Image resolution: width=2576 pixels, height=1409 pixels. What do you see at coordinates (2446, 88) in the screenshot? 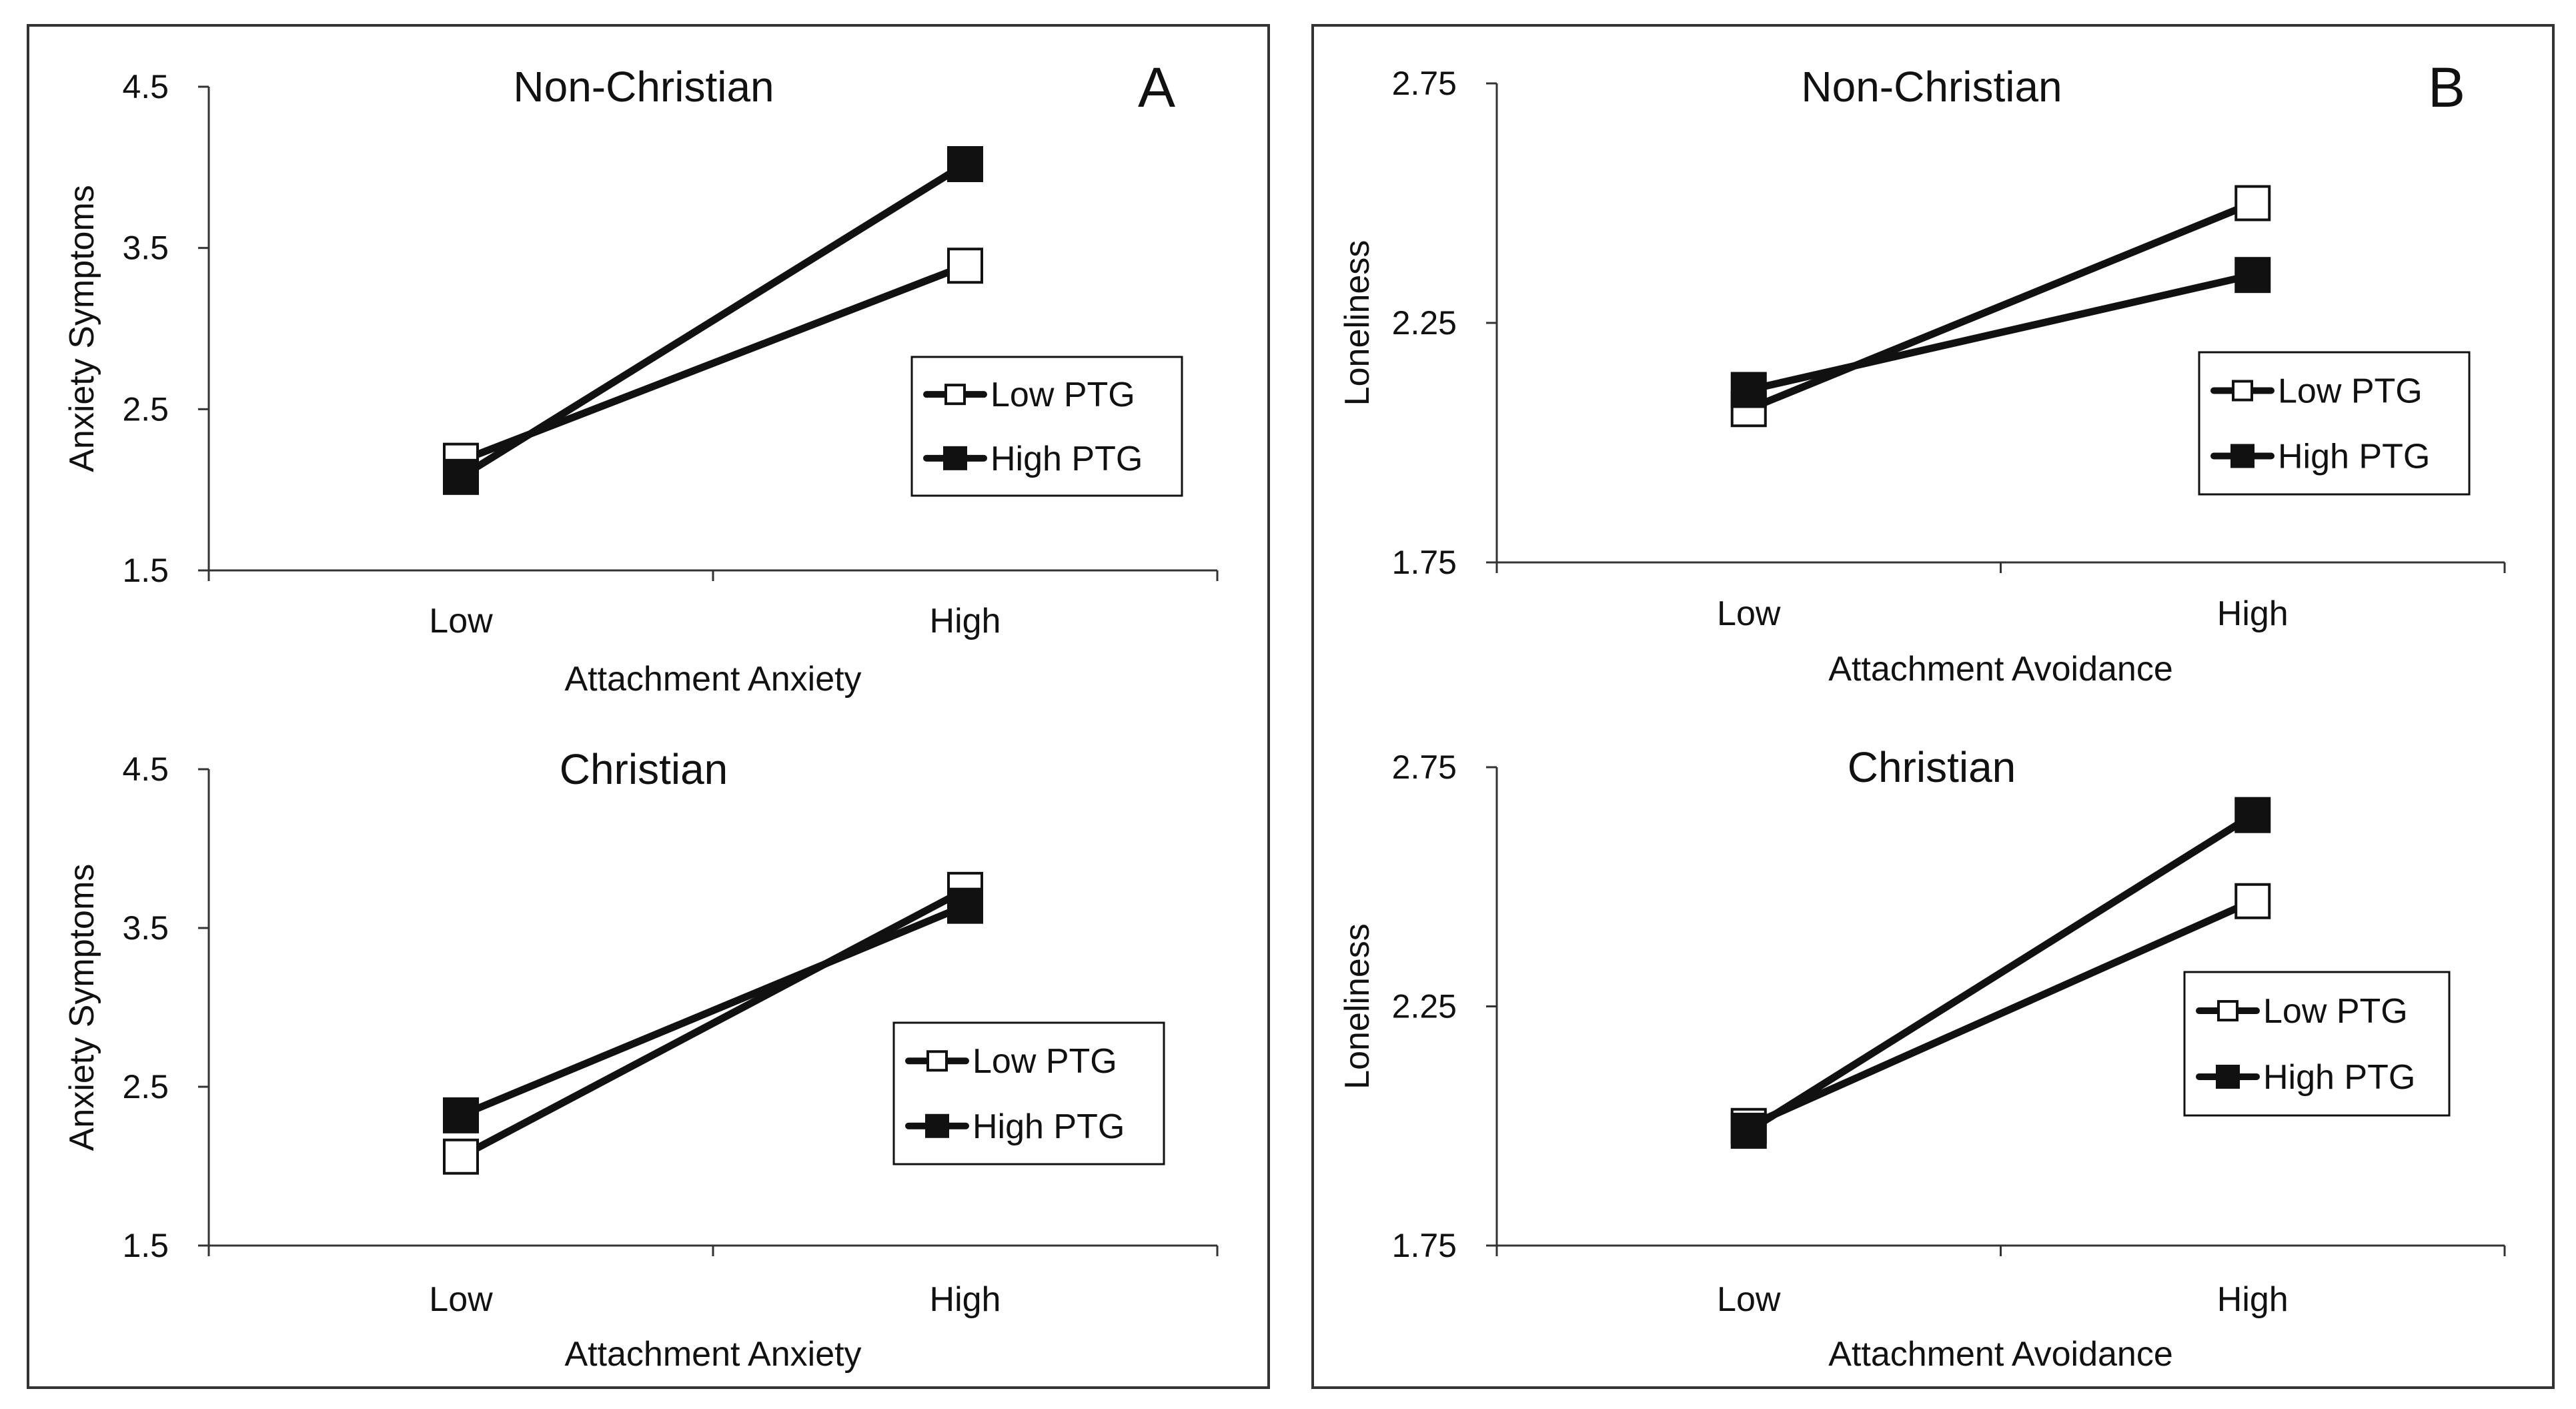
I see `panel-letter: B` at bounding box center [2446, 88].